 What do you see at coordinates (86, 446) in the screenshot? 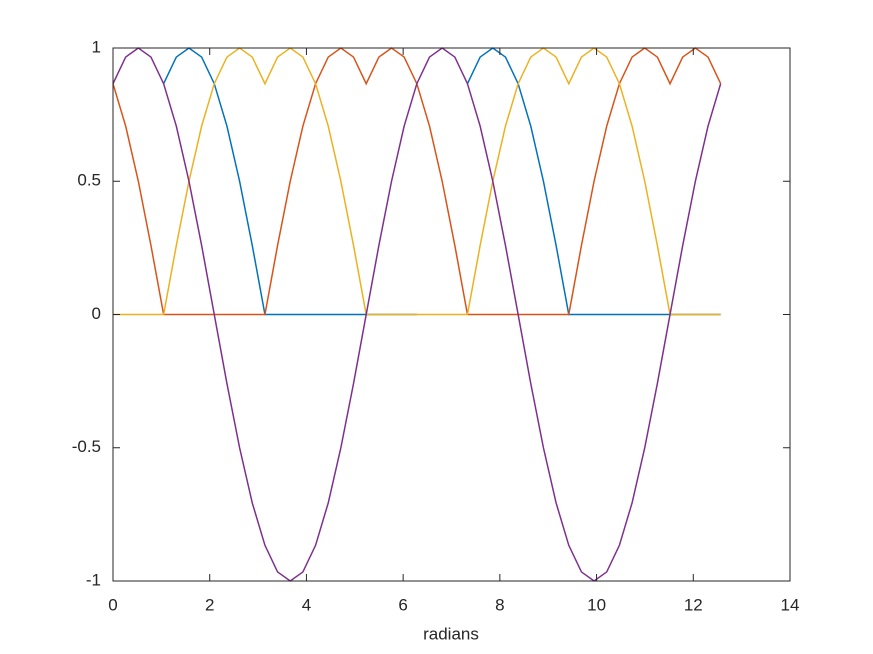
I see `y-tick-label: -0.5` at bounding box center [86, 446].